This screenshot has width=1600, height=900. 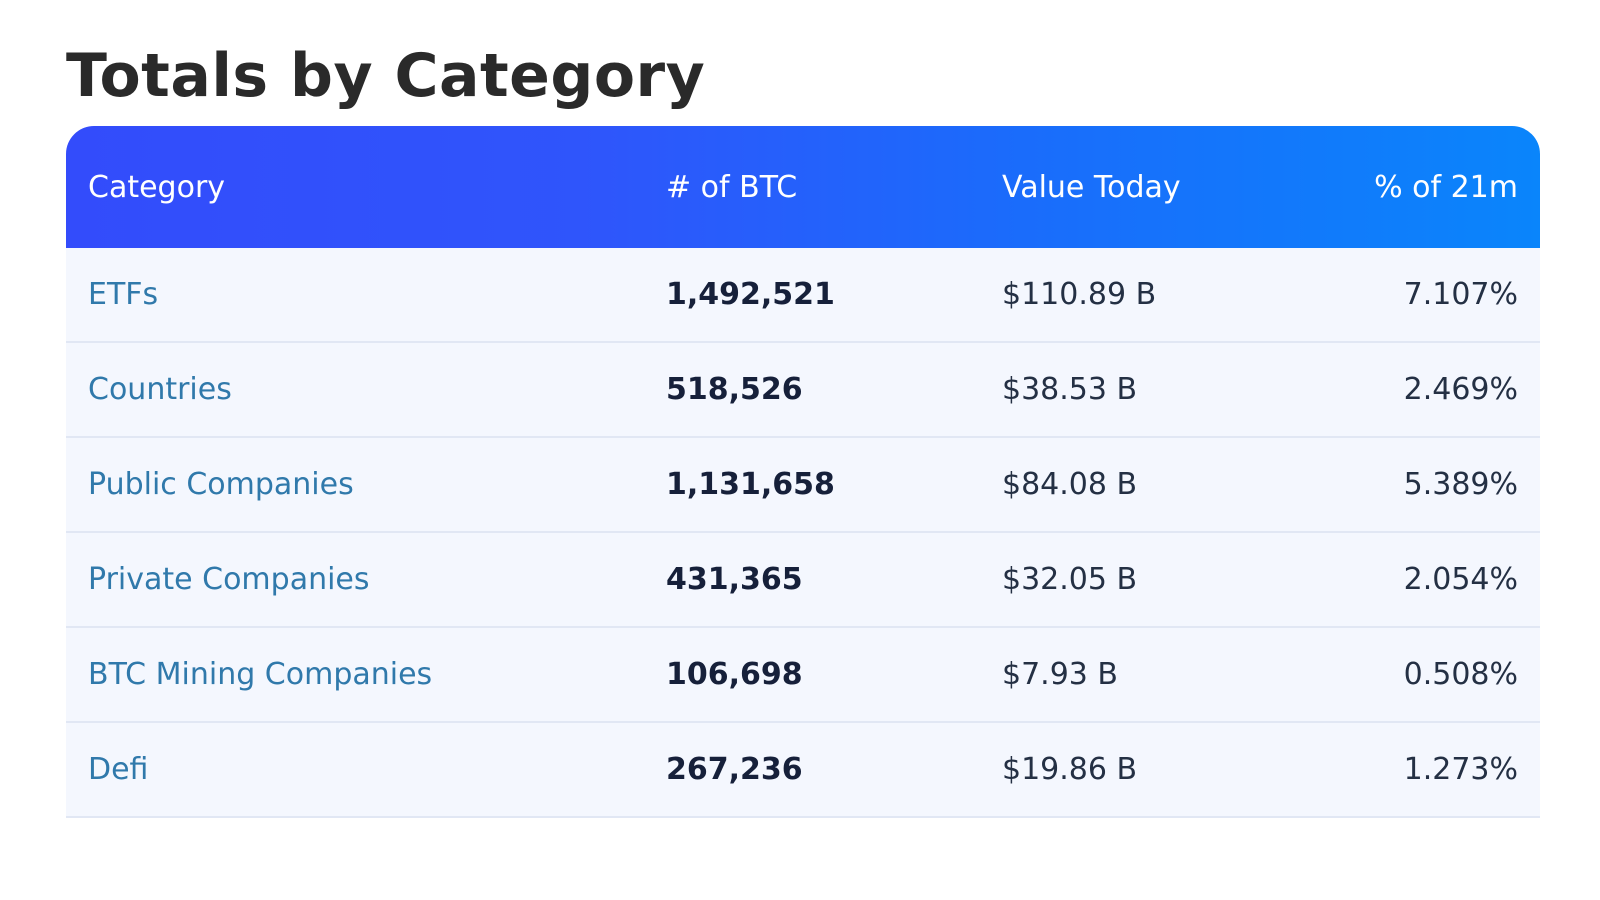 What do you see at coordinates (160, 389) in the screenshot?
I see `category-link-countries: Countries` at bounding box center [160, 389].